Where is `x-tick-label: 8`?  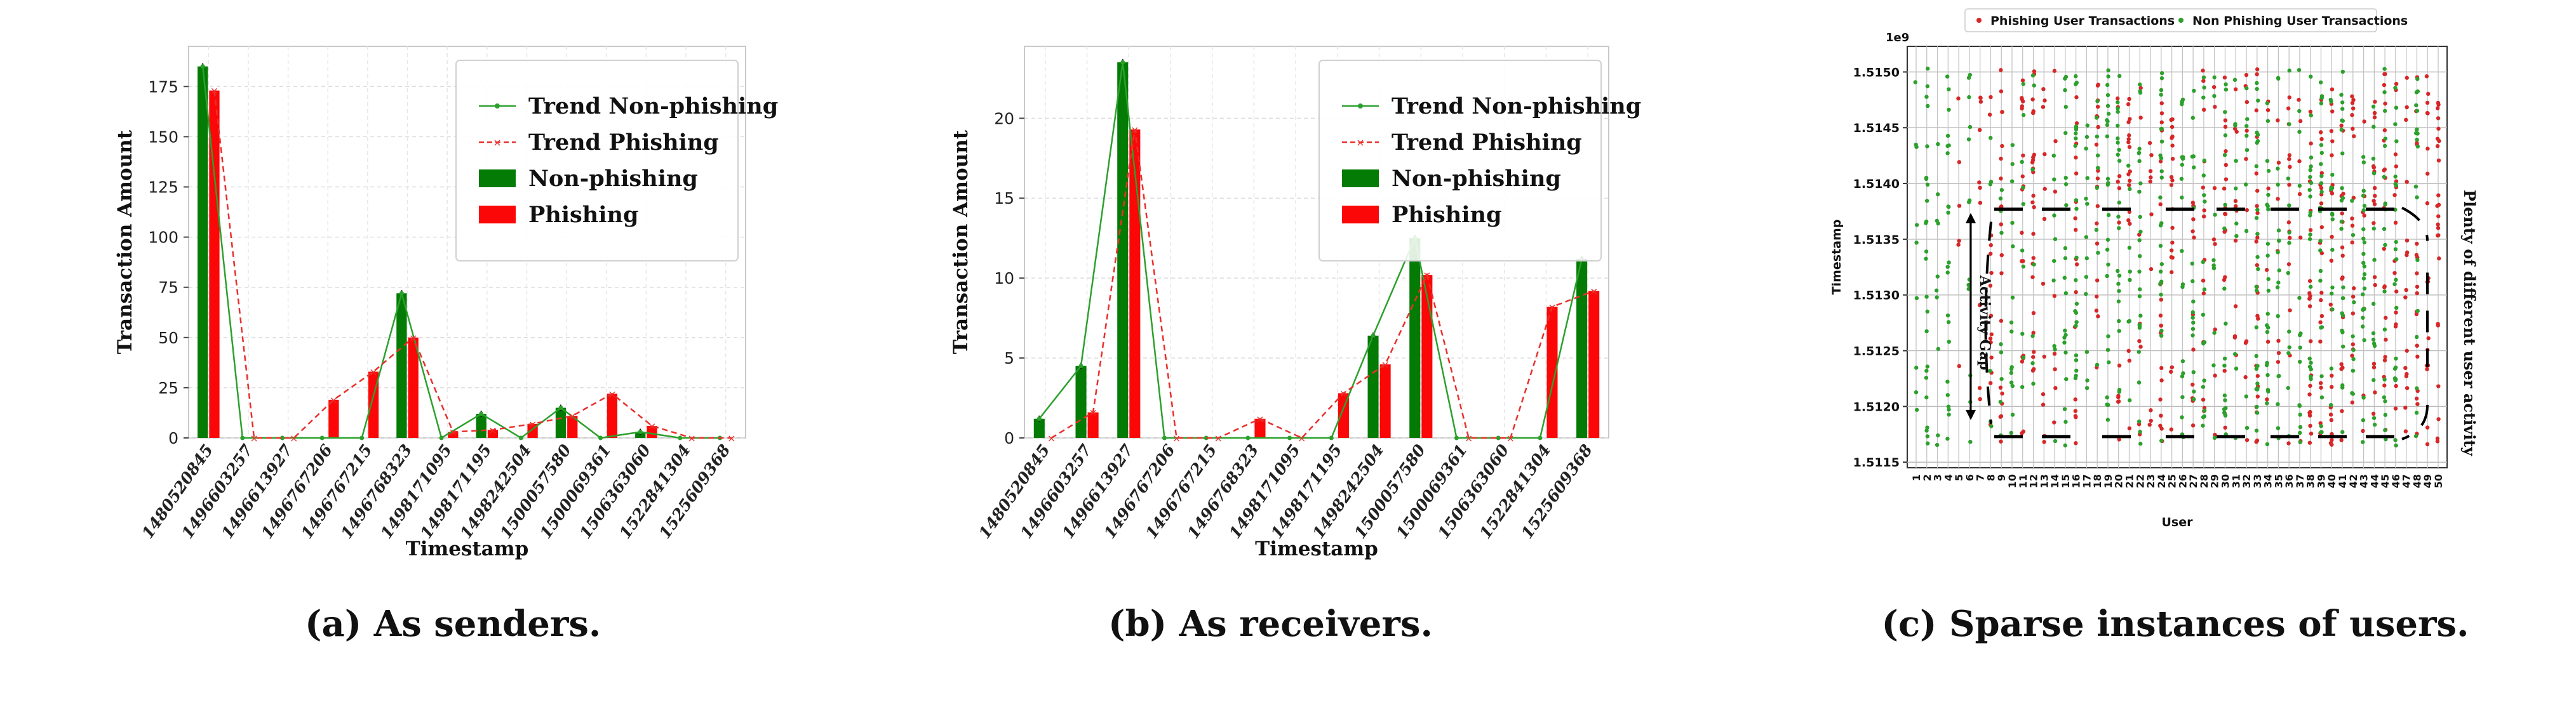 x-tick-label: 8 is located at coordinates (1991, 477).